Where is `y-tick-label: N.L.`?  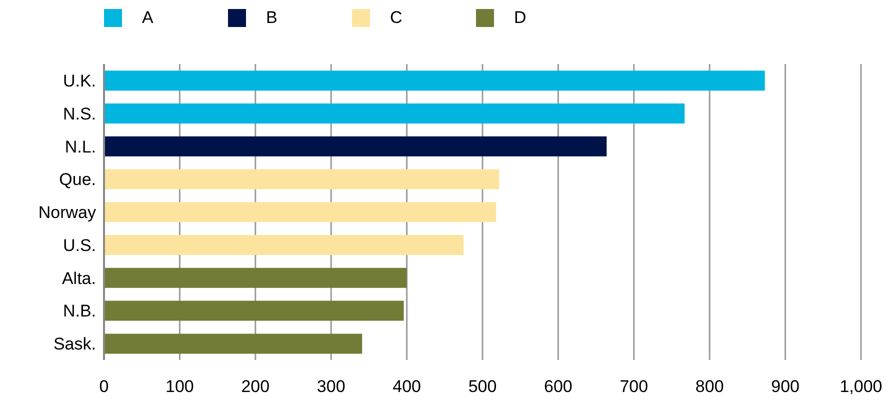
y-tick-label: N.L. is located at coordinates (80, 146).